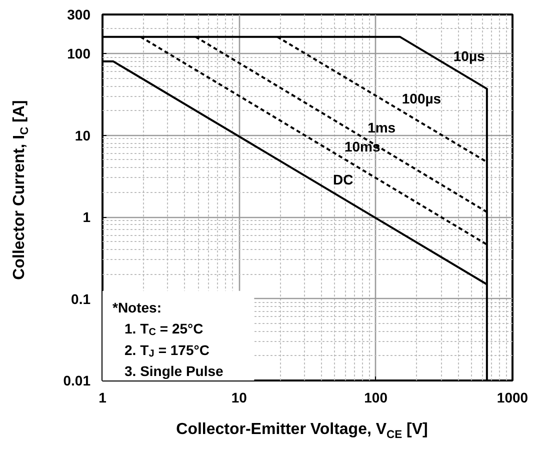 This screenshot has width=540, height=460. Describe the element at coordinates (382, 127) in the screenshot. I see `series-label: 1ms` at that location.